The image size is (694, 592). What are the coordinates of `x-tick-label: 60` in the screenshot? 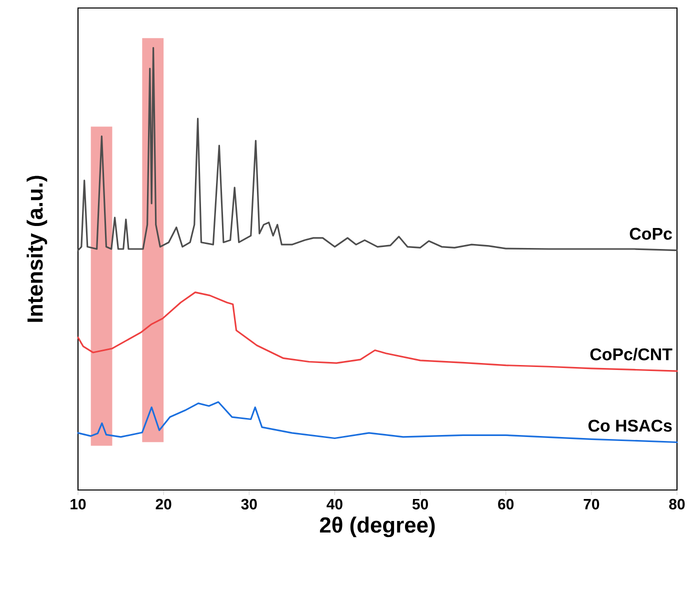 It's located at (506, 504).